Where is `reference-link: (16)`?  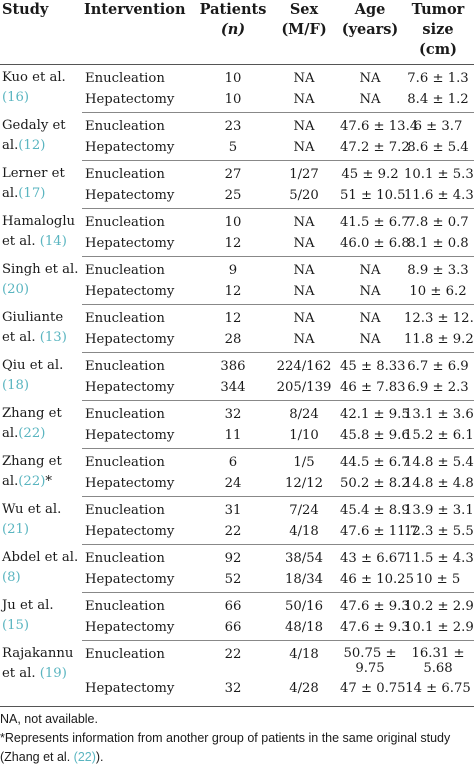
reference-link: (16) is located at coordinates (16, 97).